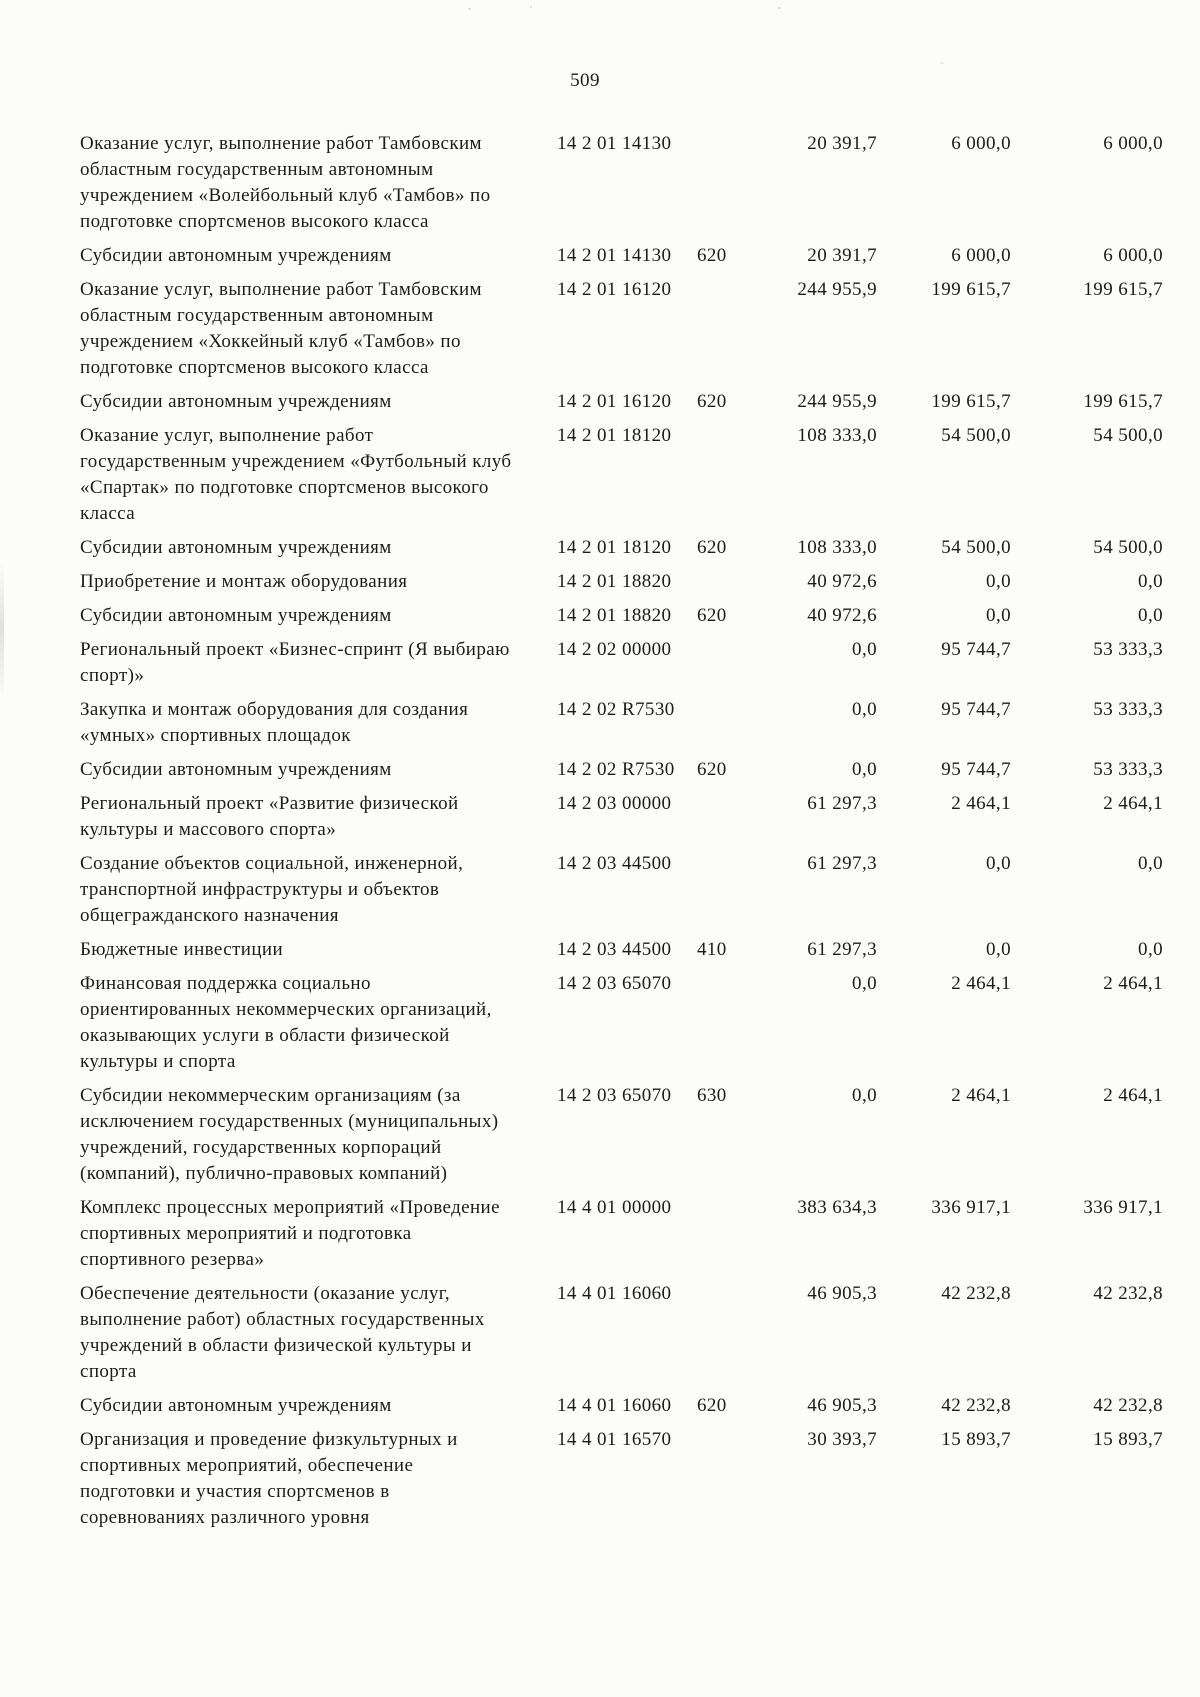  I want to click on row-amount-col2: 15 893,7, so click(976, 1439).